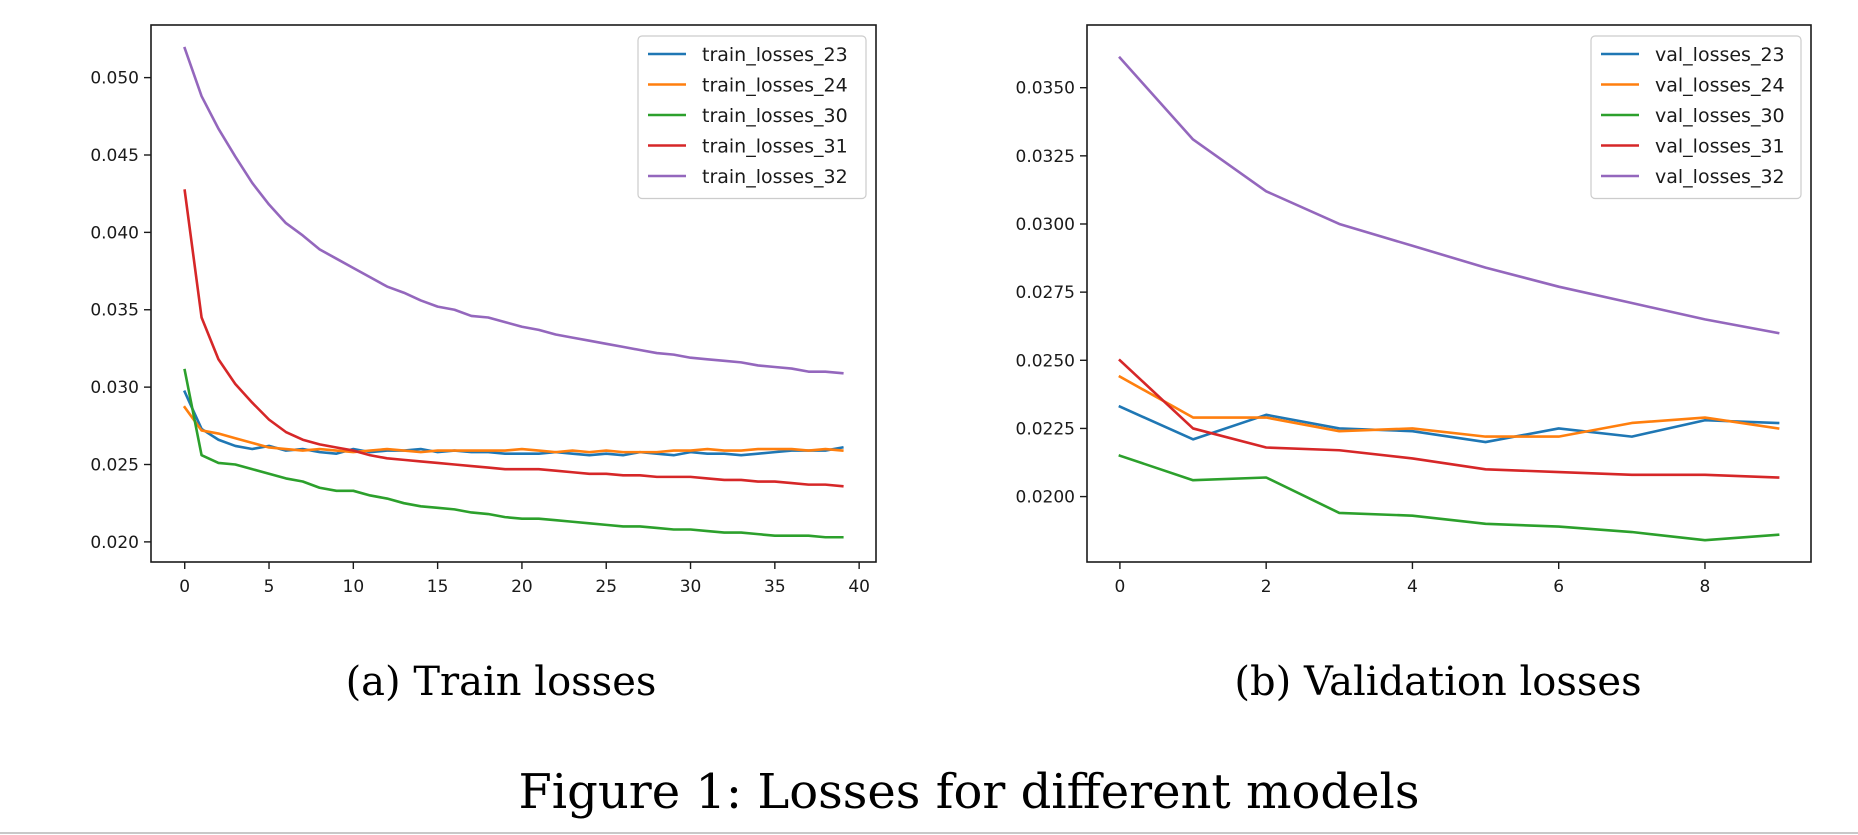 This screenshot has height=835, width=1858. Describe the element at coordinates (438, 587) in the screenshot. I see `x-tick-label: 15` at that location.